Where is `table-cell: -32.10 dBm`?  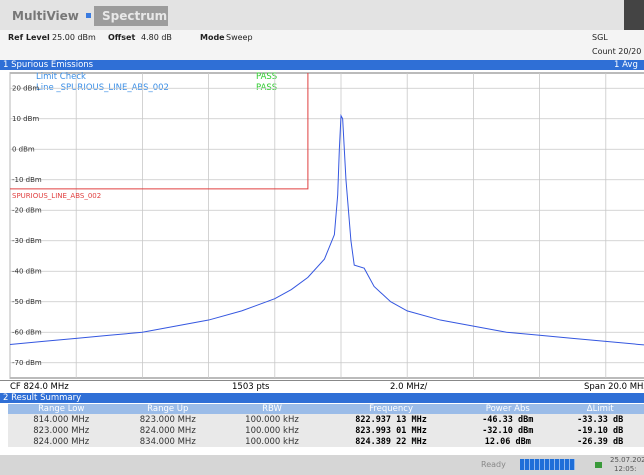 table-cell: -32.10 dBm is located at coordinates (508, 430).